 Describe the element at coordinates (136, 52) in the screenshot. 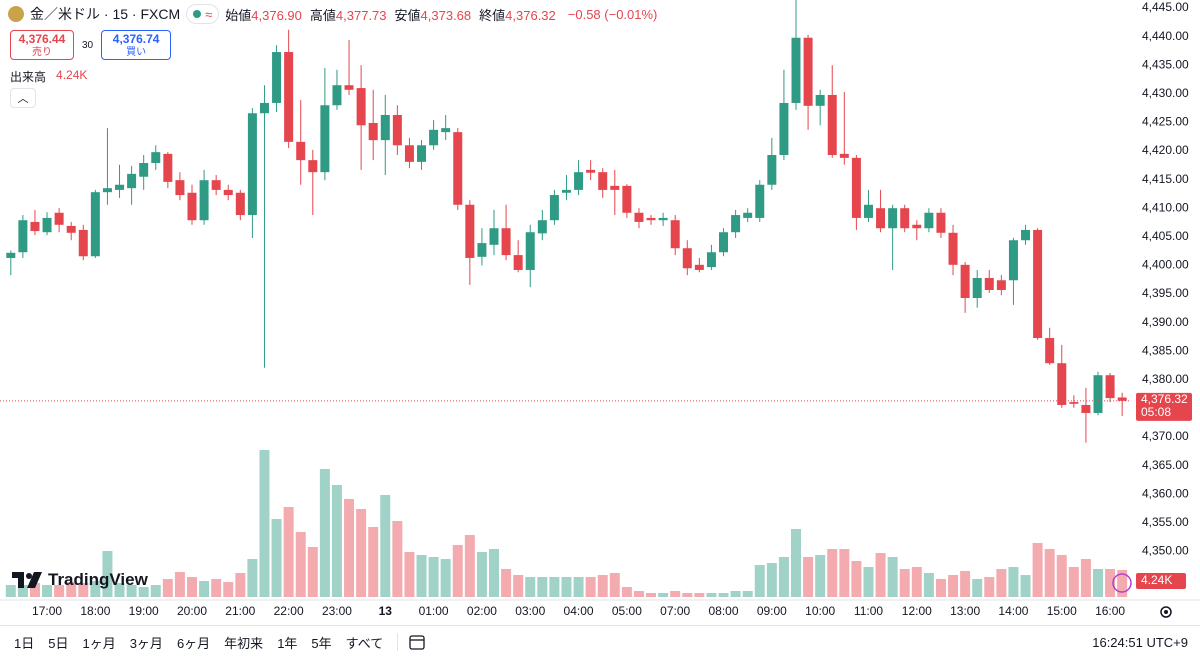

I see `buy-label: 買い` at that location.